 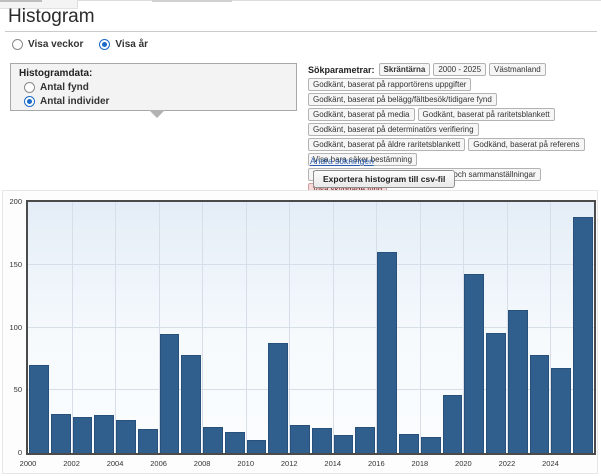 What do you see at coordinates (486, 114) in the screenshot?
I see `search-param-tag: Godkänt, baserat på raritetsblankett` at bounding box center [486, 114].